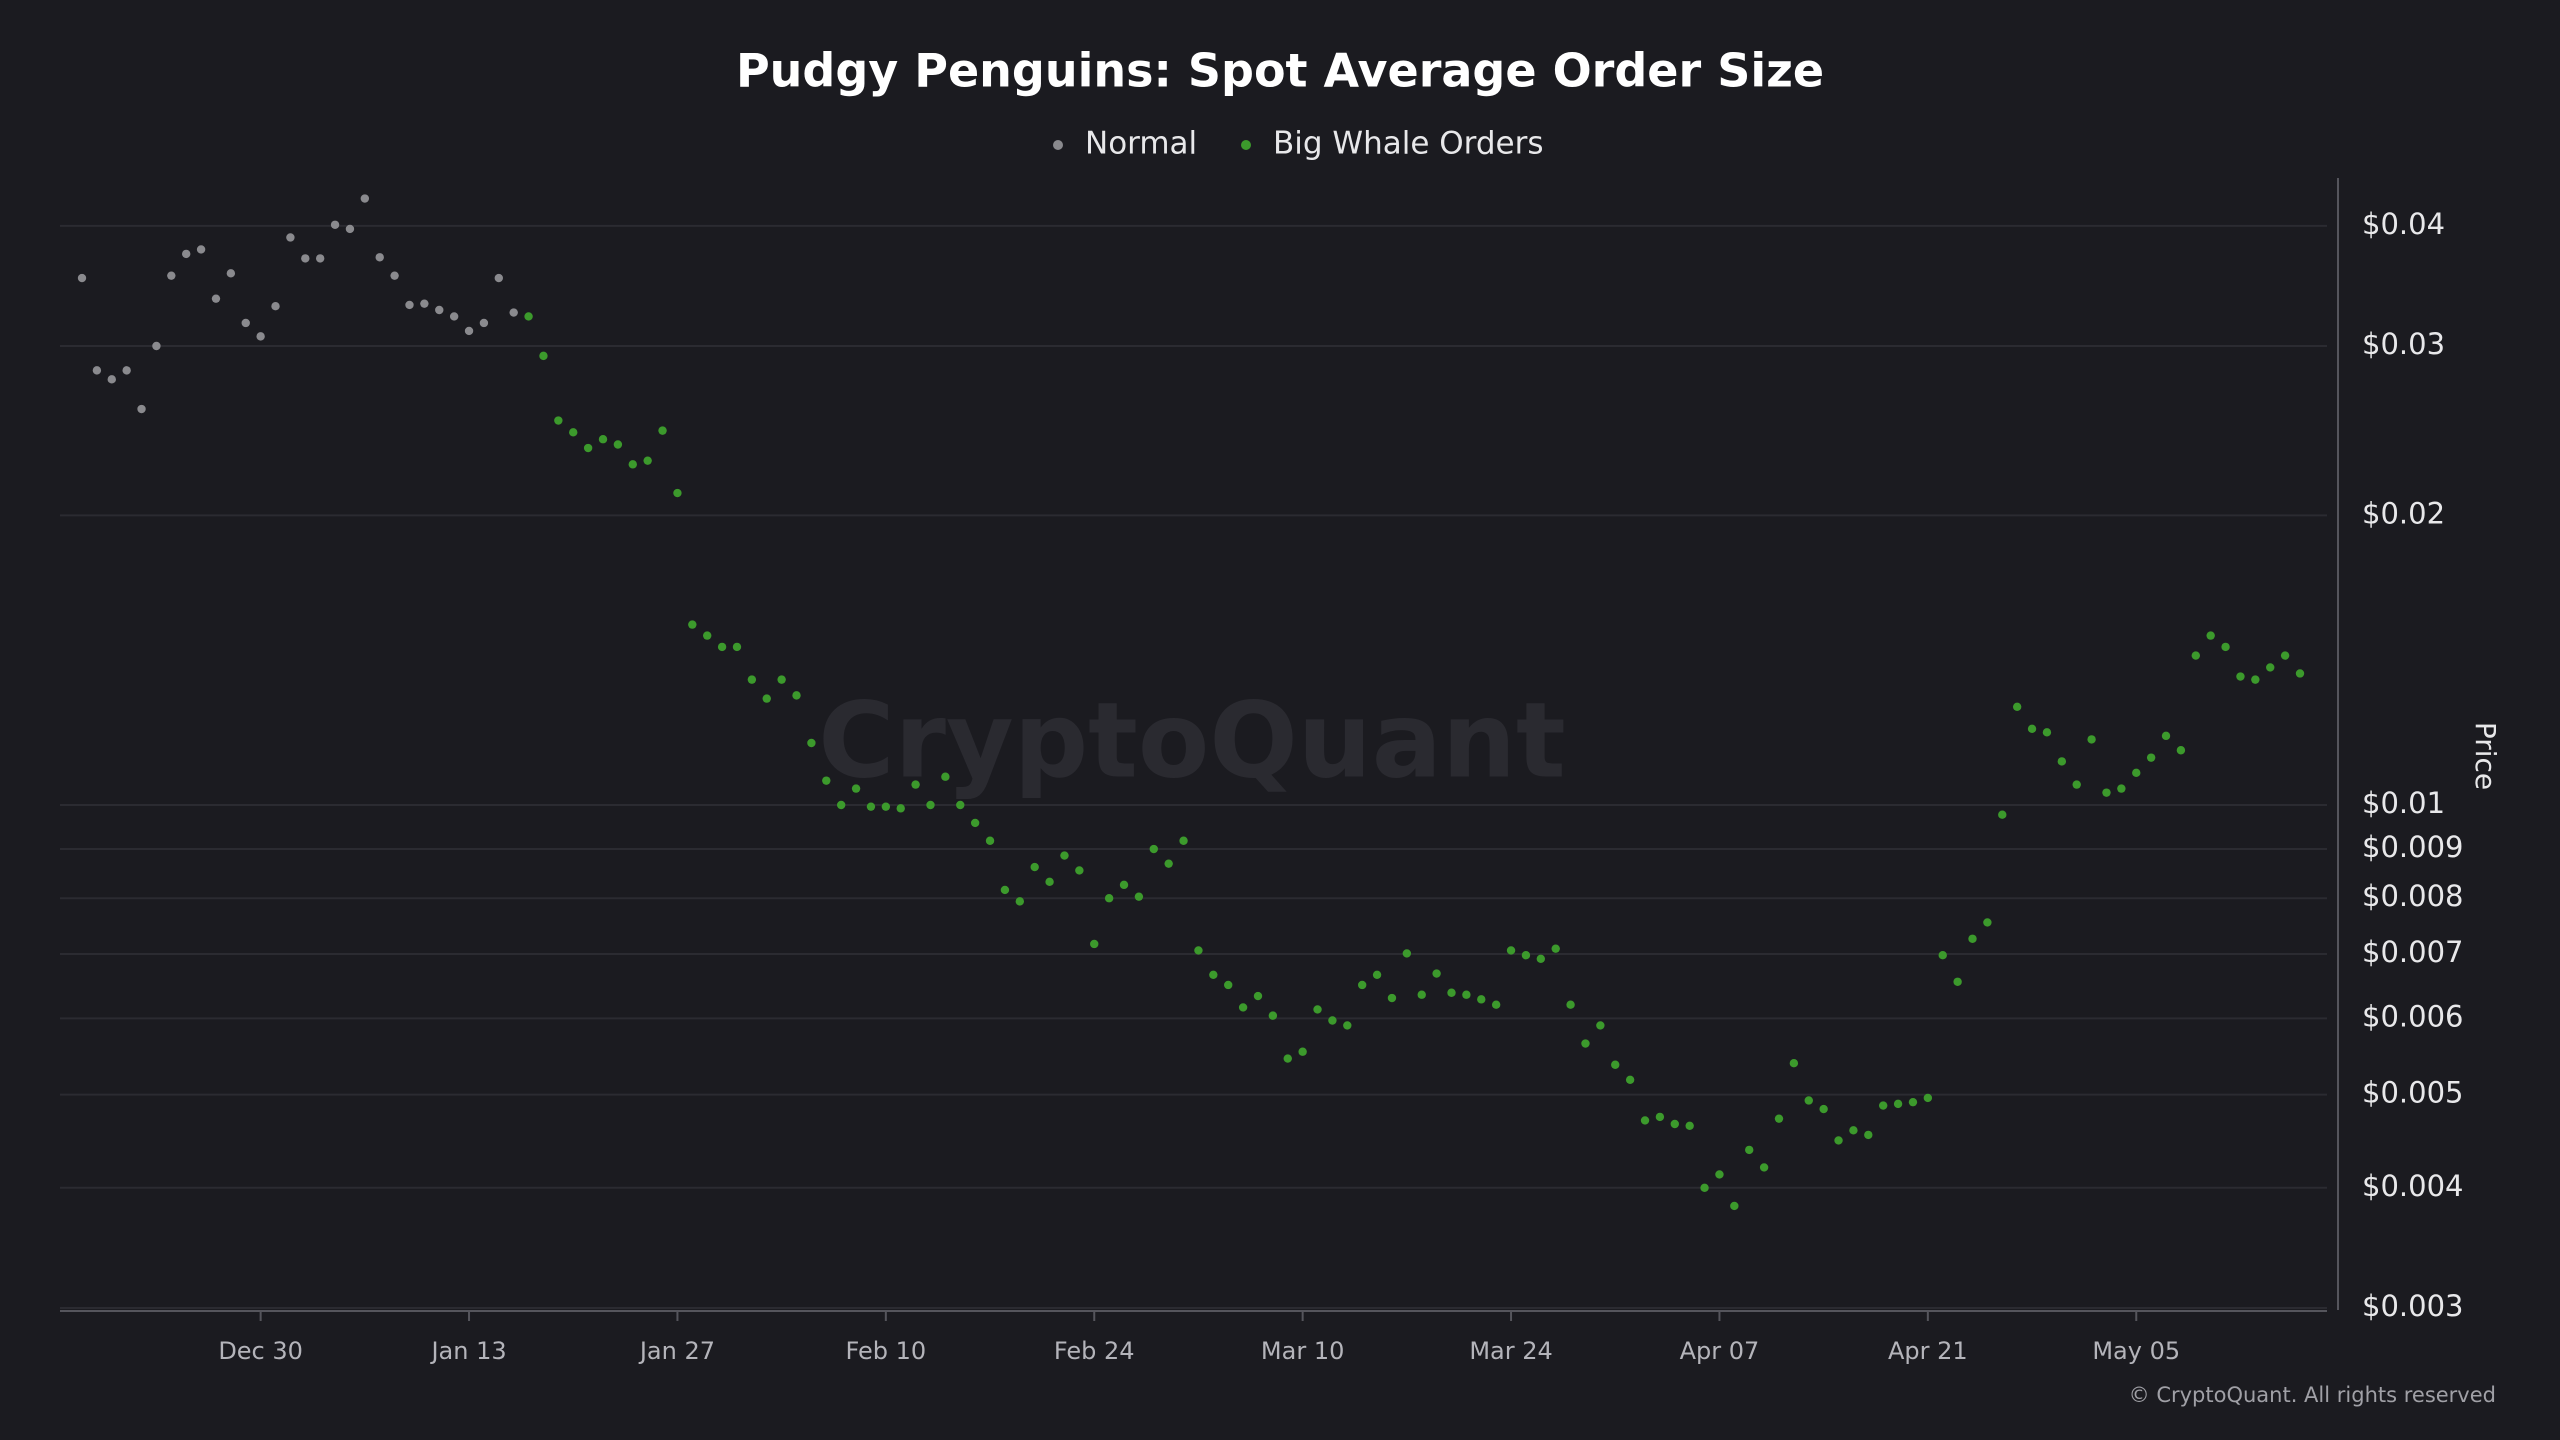  What do you see at coordinates (1280, 71) in the screenshot?
I see `chart-title: Pudgy Penguins: Spot Average Order Size` at bounding box center [1280, 71].